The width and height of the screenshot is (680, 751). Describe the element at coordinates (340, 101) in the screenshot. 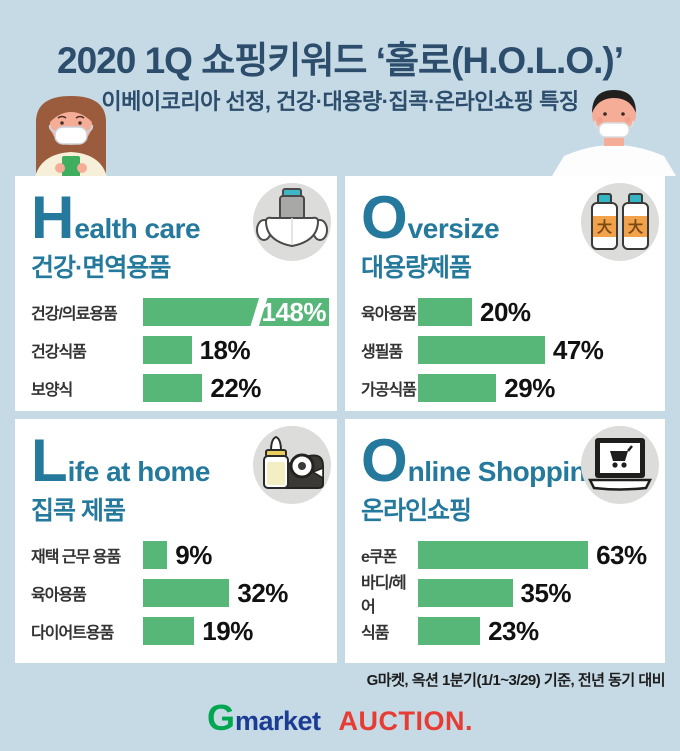

I see `poster-subtitle: 이베이코리아 선정, 건강·대용량·집콕·온라인쇼핑 특징` at that location.